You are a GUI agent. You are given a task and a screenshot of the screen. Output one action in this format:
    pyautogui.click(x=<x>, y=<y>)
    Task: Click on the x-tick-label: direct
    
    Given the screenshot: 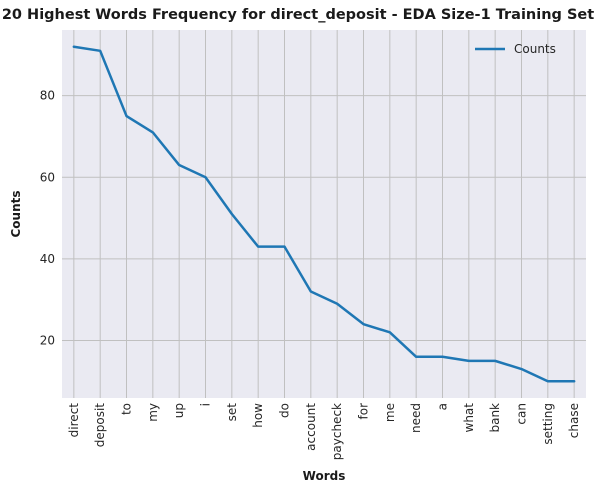 What is the action you would take?
    pyautogui.click(x=74, y=420)
    